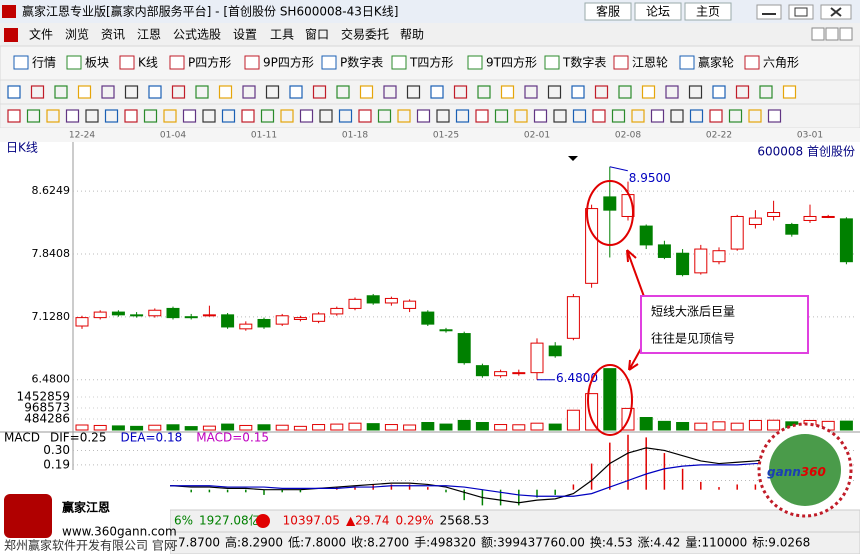 The width and height of the screenshot is (860, 554). What do you see at coordinates (113, 35) in the screenshot?
I see `menu-item: 资讯` at bounding box center [113, 35].